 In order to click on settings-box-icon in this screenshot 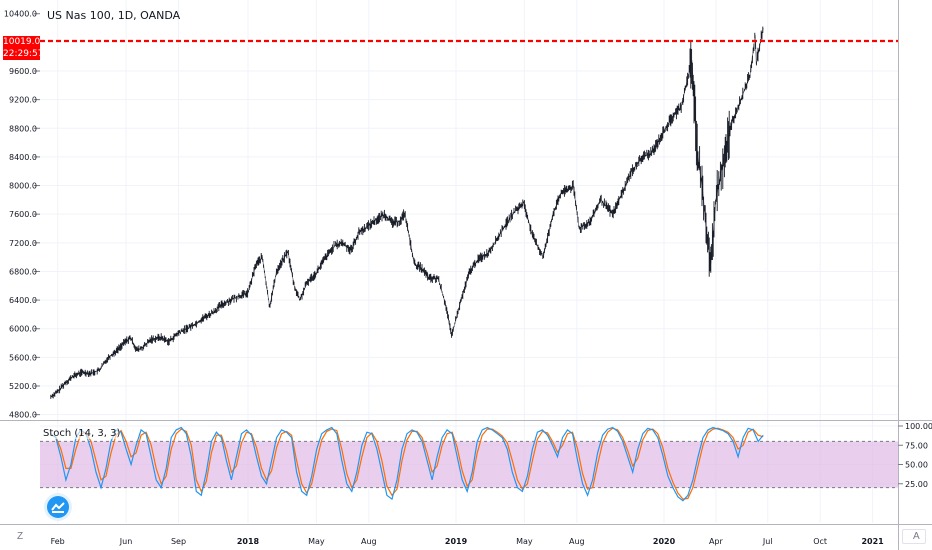, I will do `click(914, 536)`.